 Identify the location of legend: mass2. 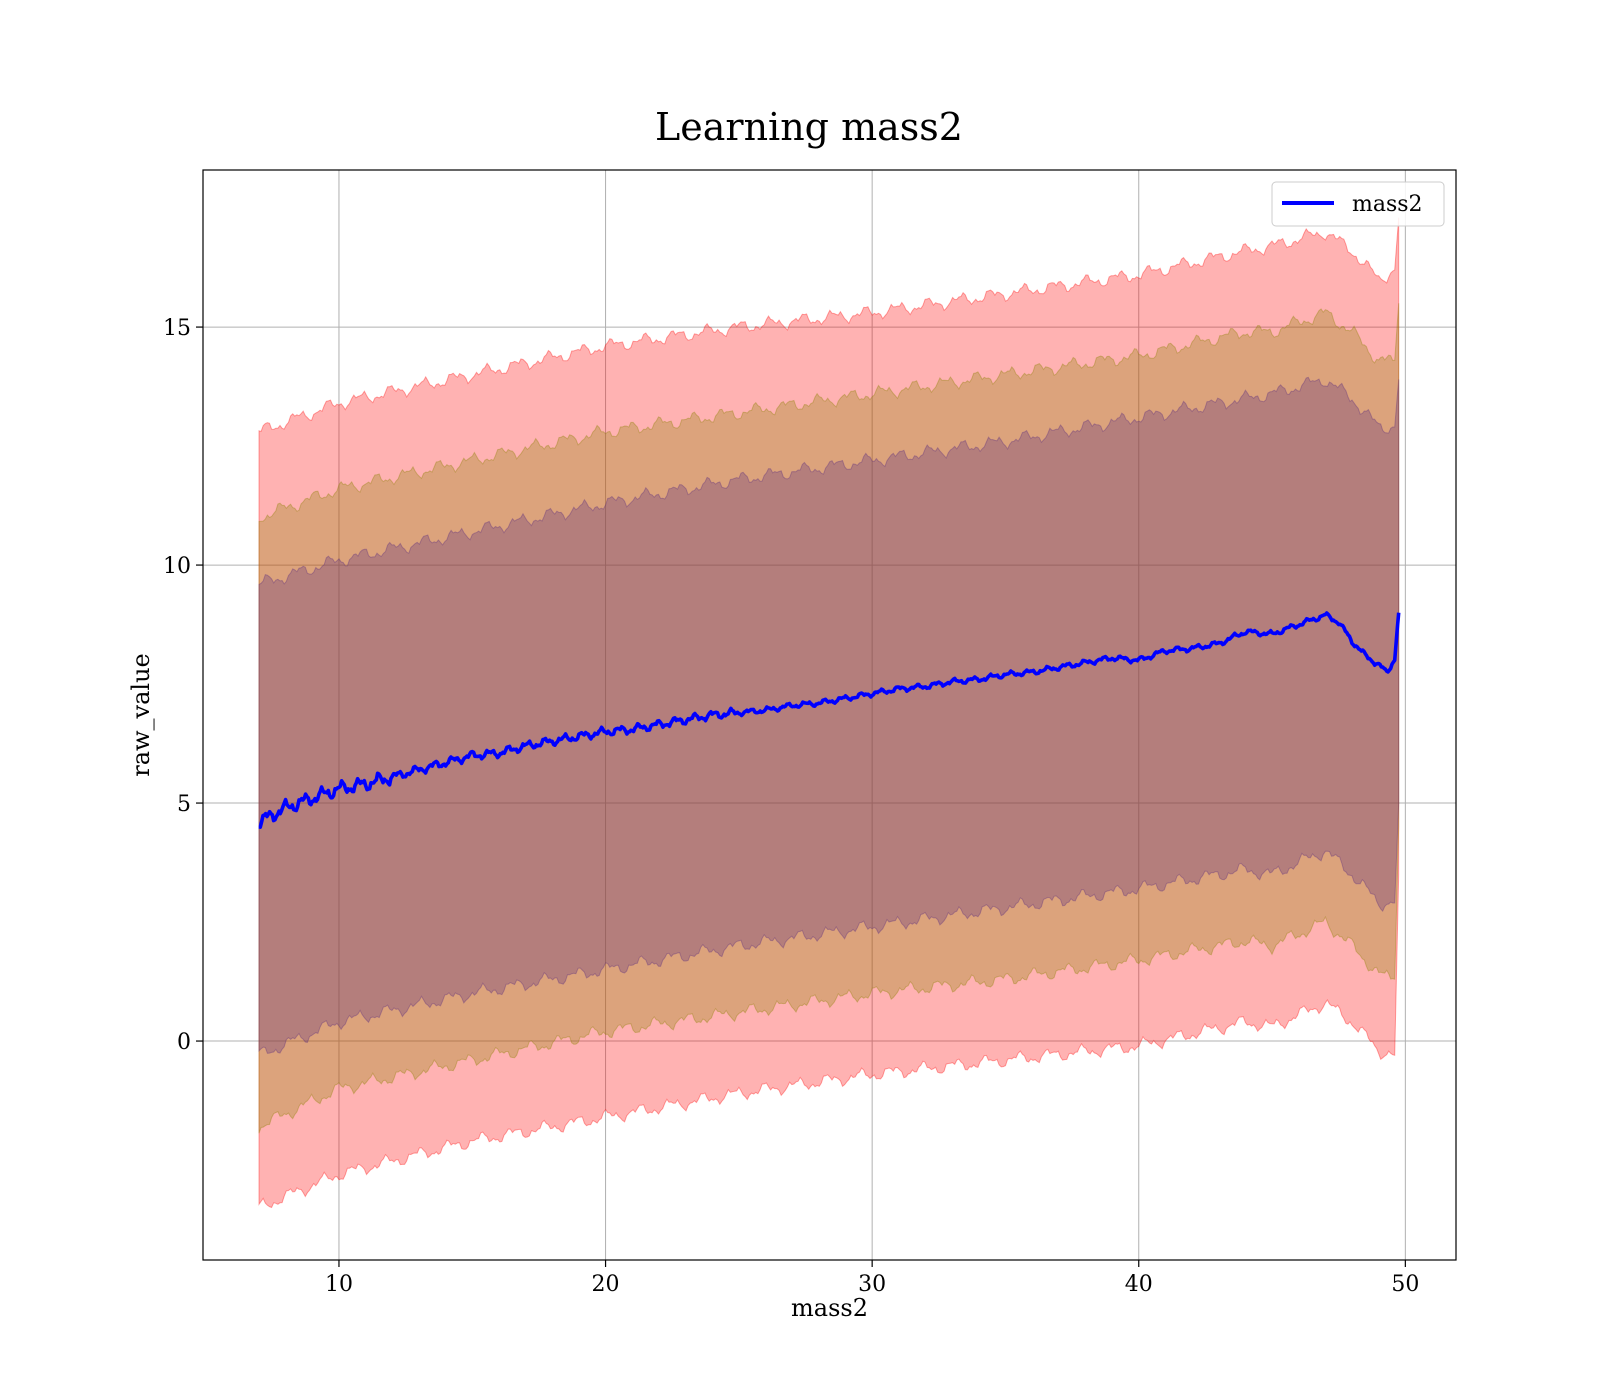
(1358, 204).